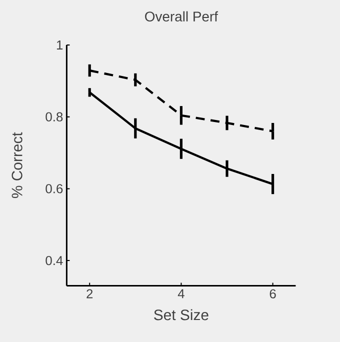  Describe the element at coordinates (181, 293) in the screenshot. I see `x-tick-label: 4` at that location.